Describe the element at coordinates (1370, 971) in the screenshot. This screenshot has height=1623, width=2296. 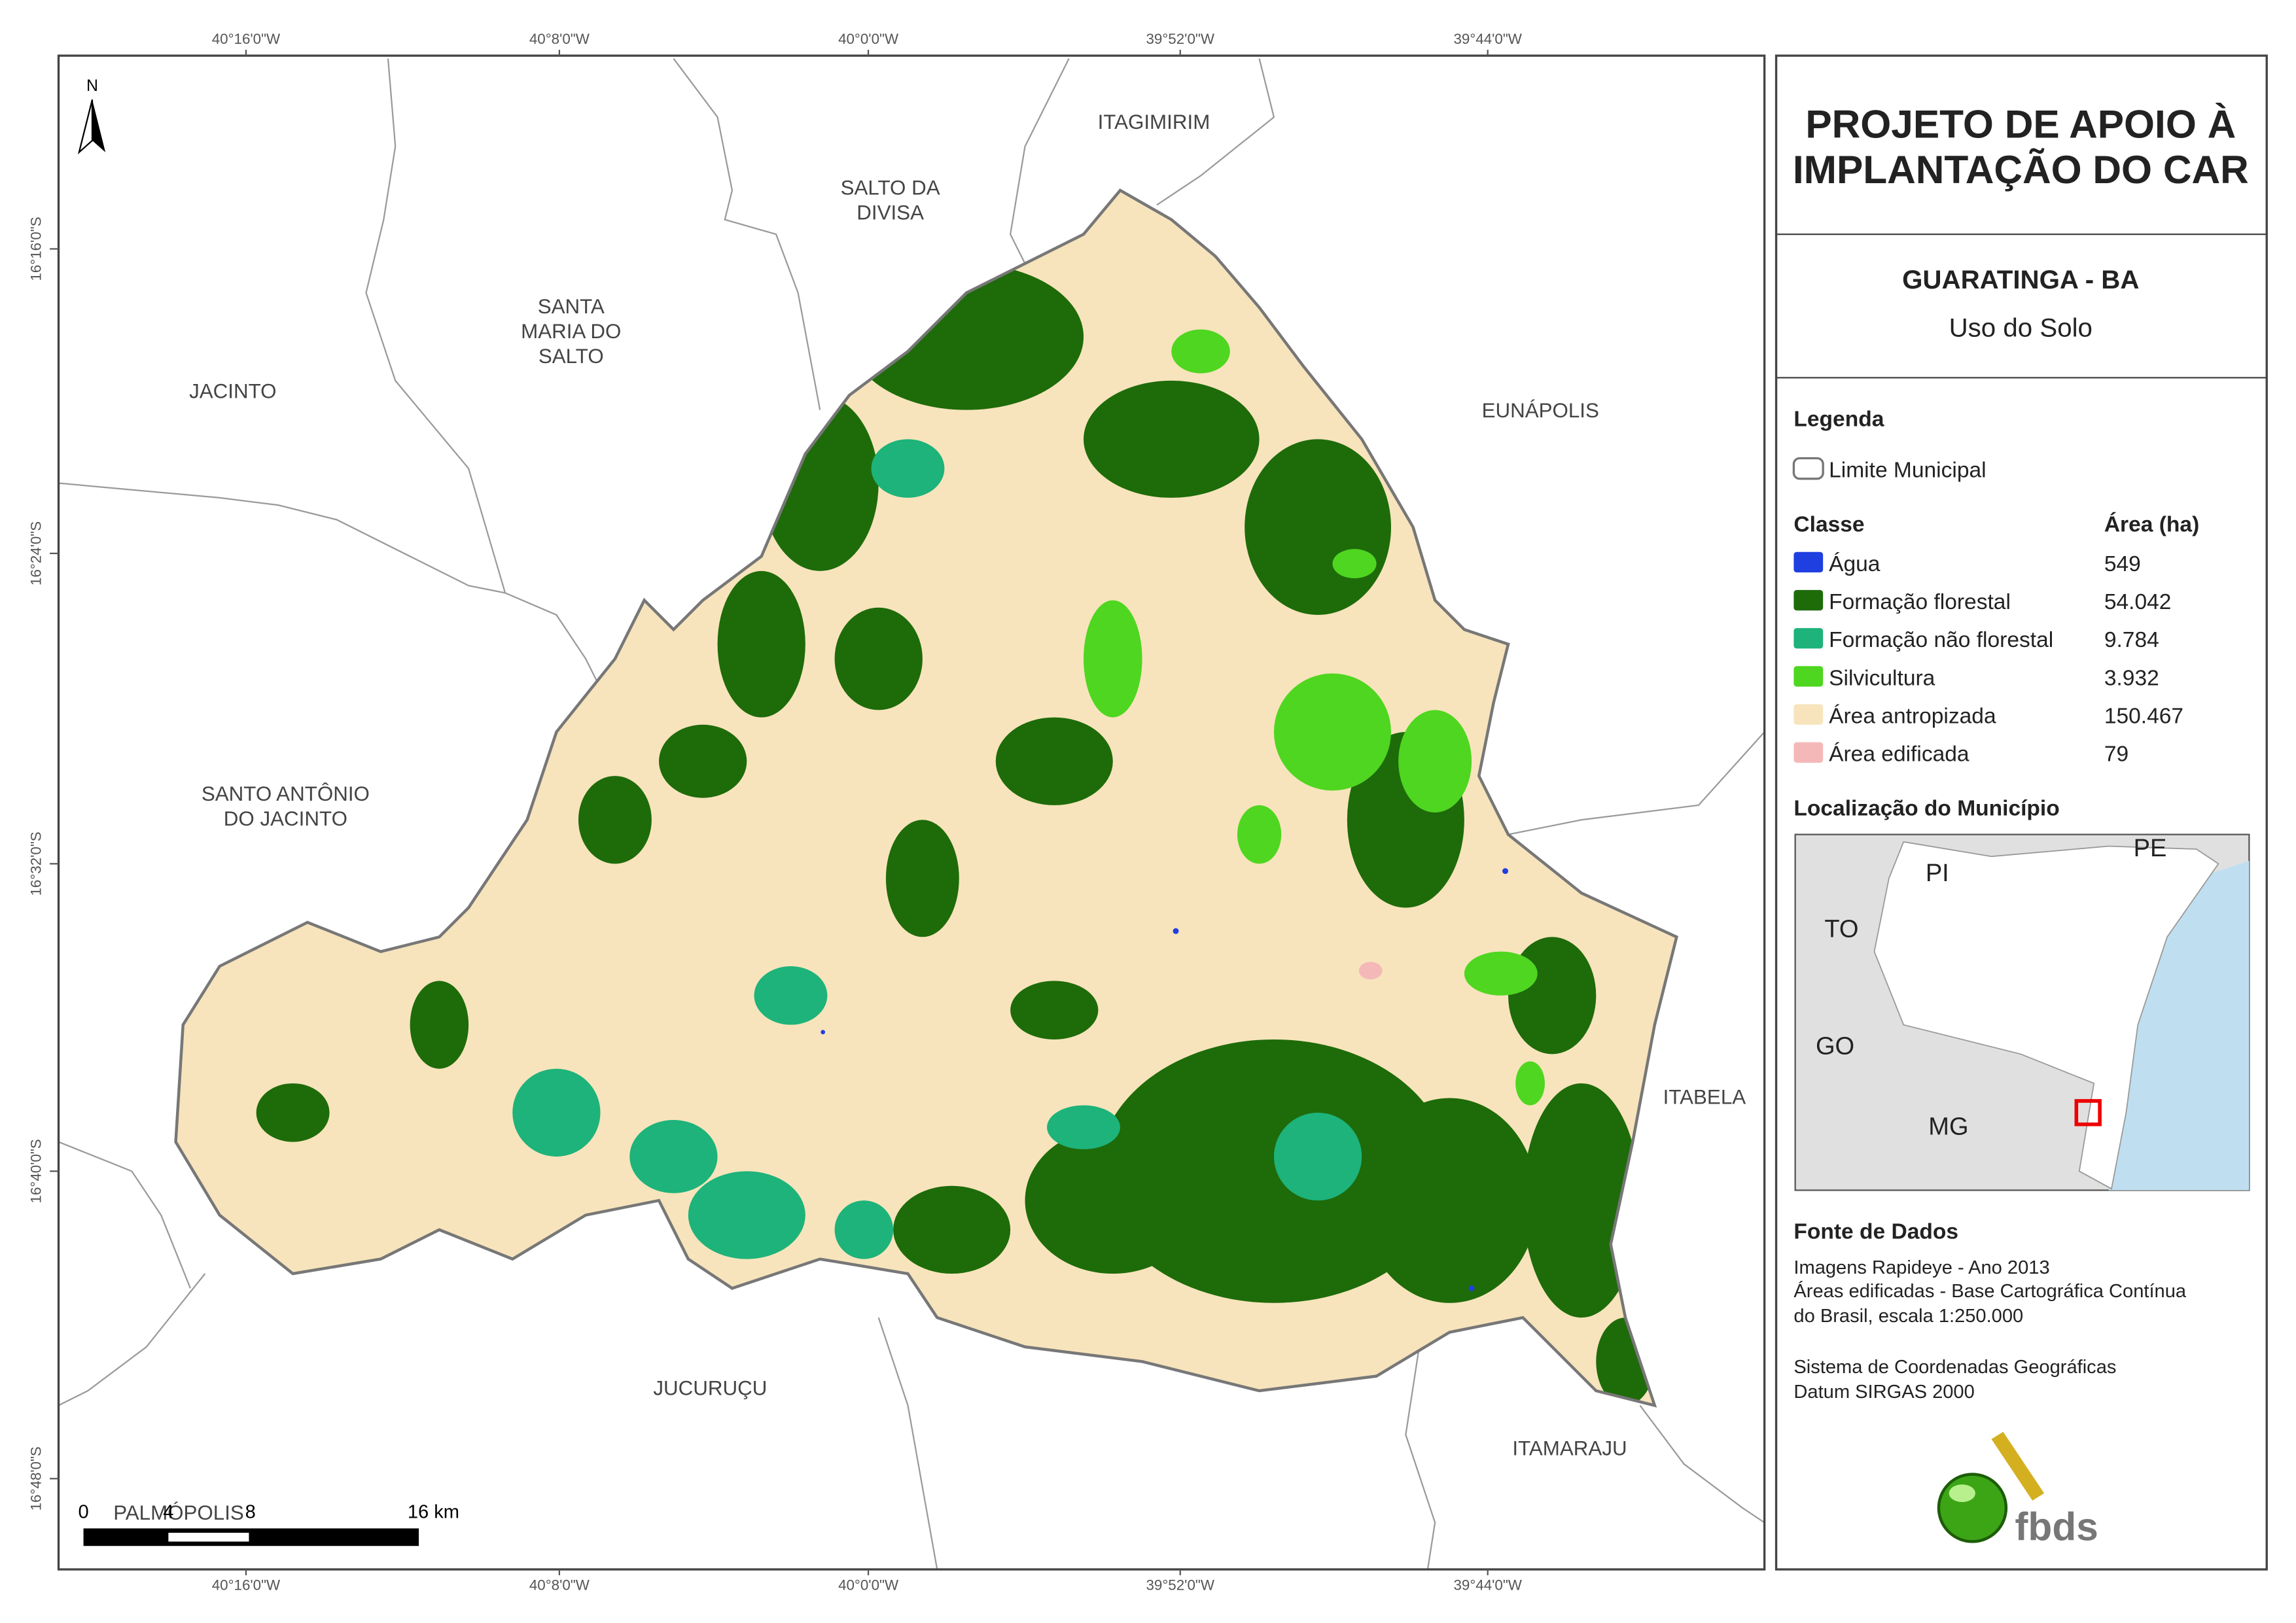
I see `built-area` at that location.